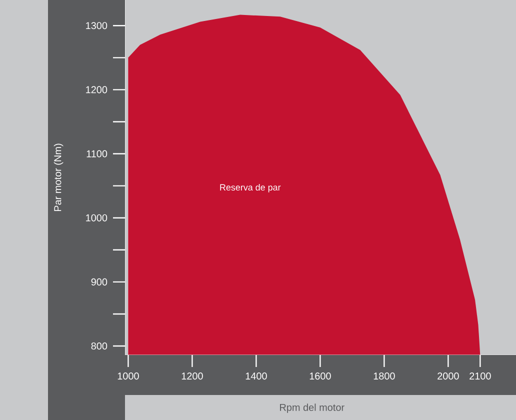 Image resolution: width=516 pixels, height=420 pixels. What do you see at coordinates (480, 376) in the screenshot?
I see `x-tick-label: 2100` at bounding box center [480, 376].